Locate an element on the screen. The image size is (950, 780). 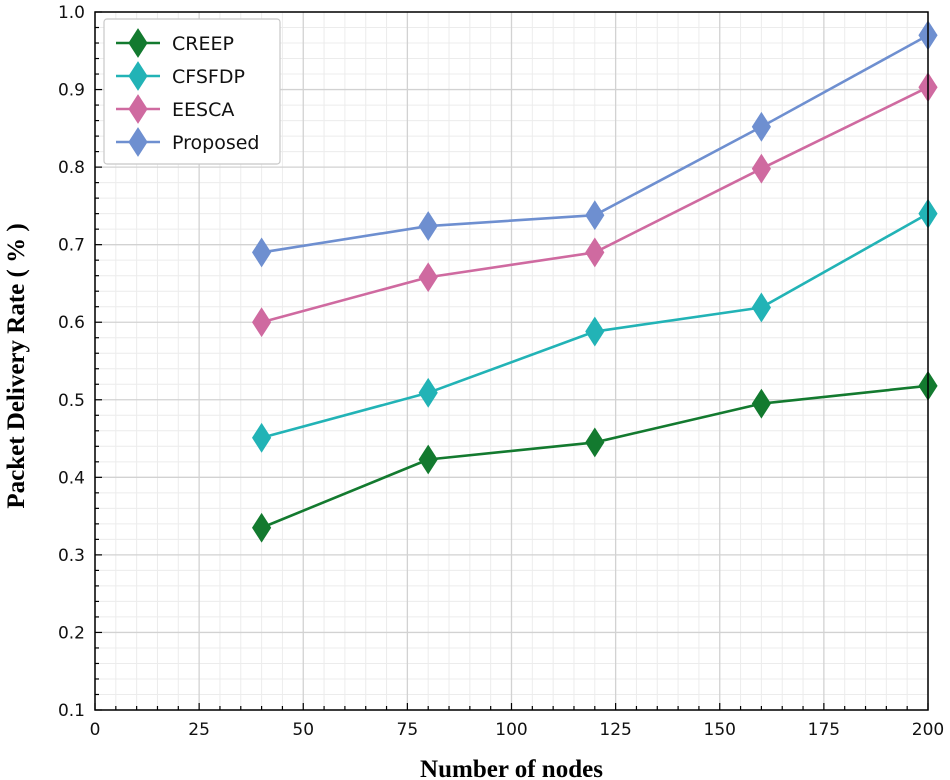
y-axis-title: Packet Delivery Rate ( % ) is located at coordinates (16, 365).